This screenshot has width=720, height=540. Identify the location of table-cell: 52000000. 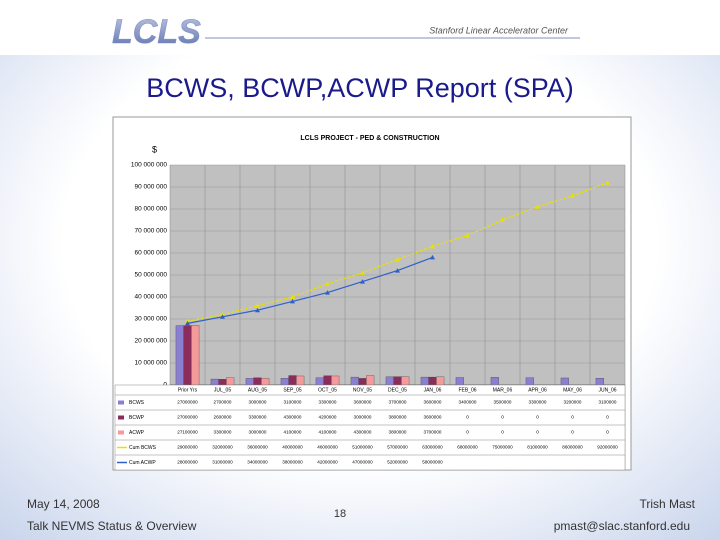
(397, 462).